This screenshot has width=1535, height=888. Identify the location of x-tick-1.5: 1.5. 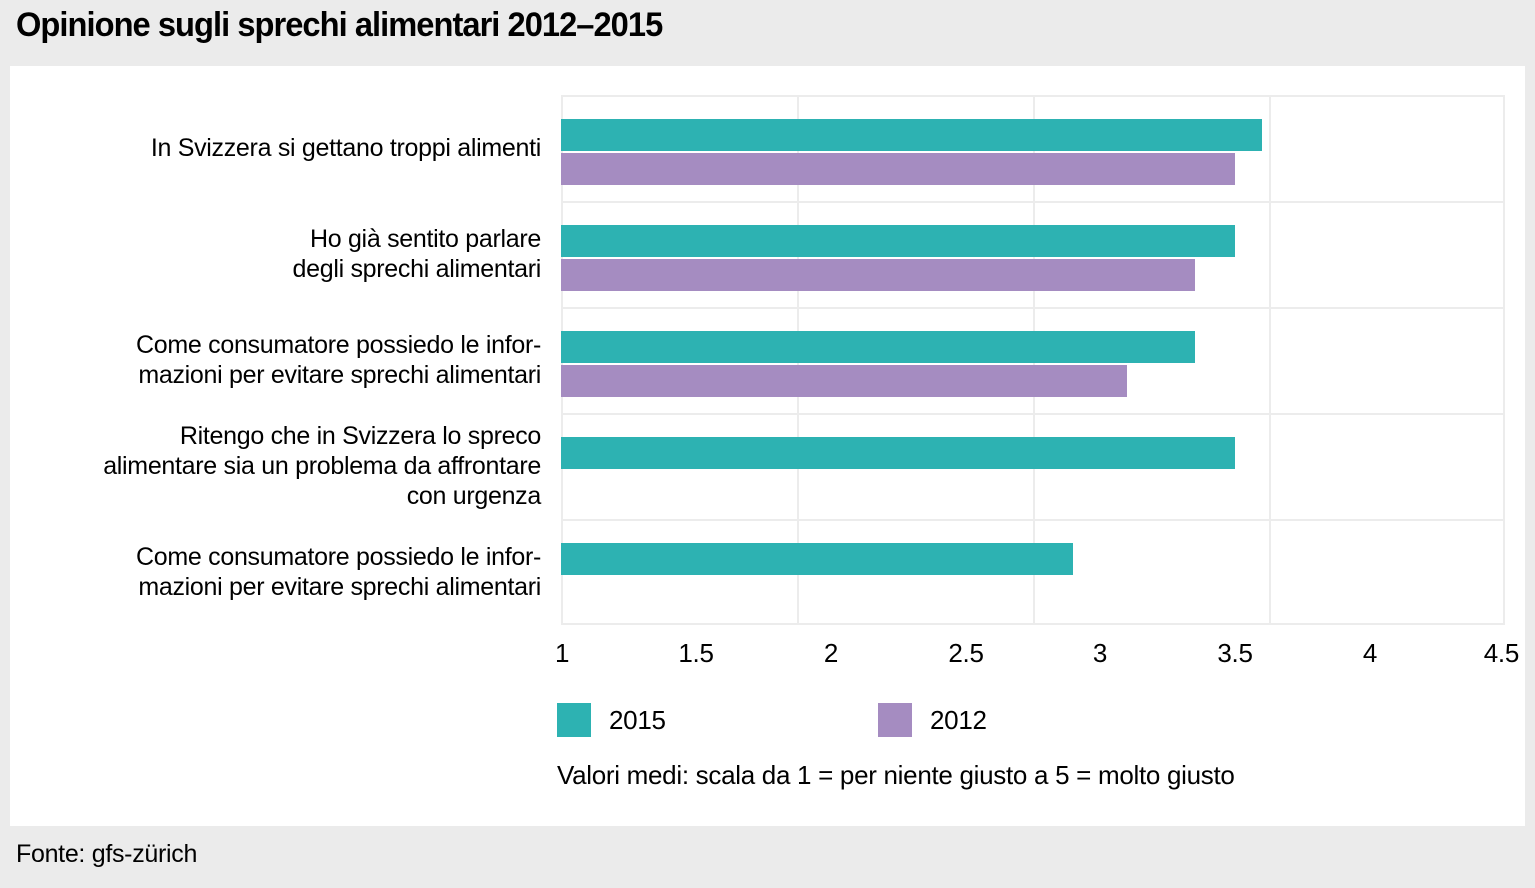
(696, 653).